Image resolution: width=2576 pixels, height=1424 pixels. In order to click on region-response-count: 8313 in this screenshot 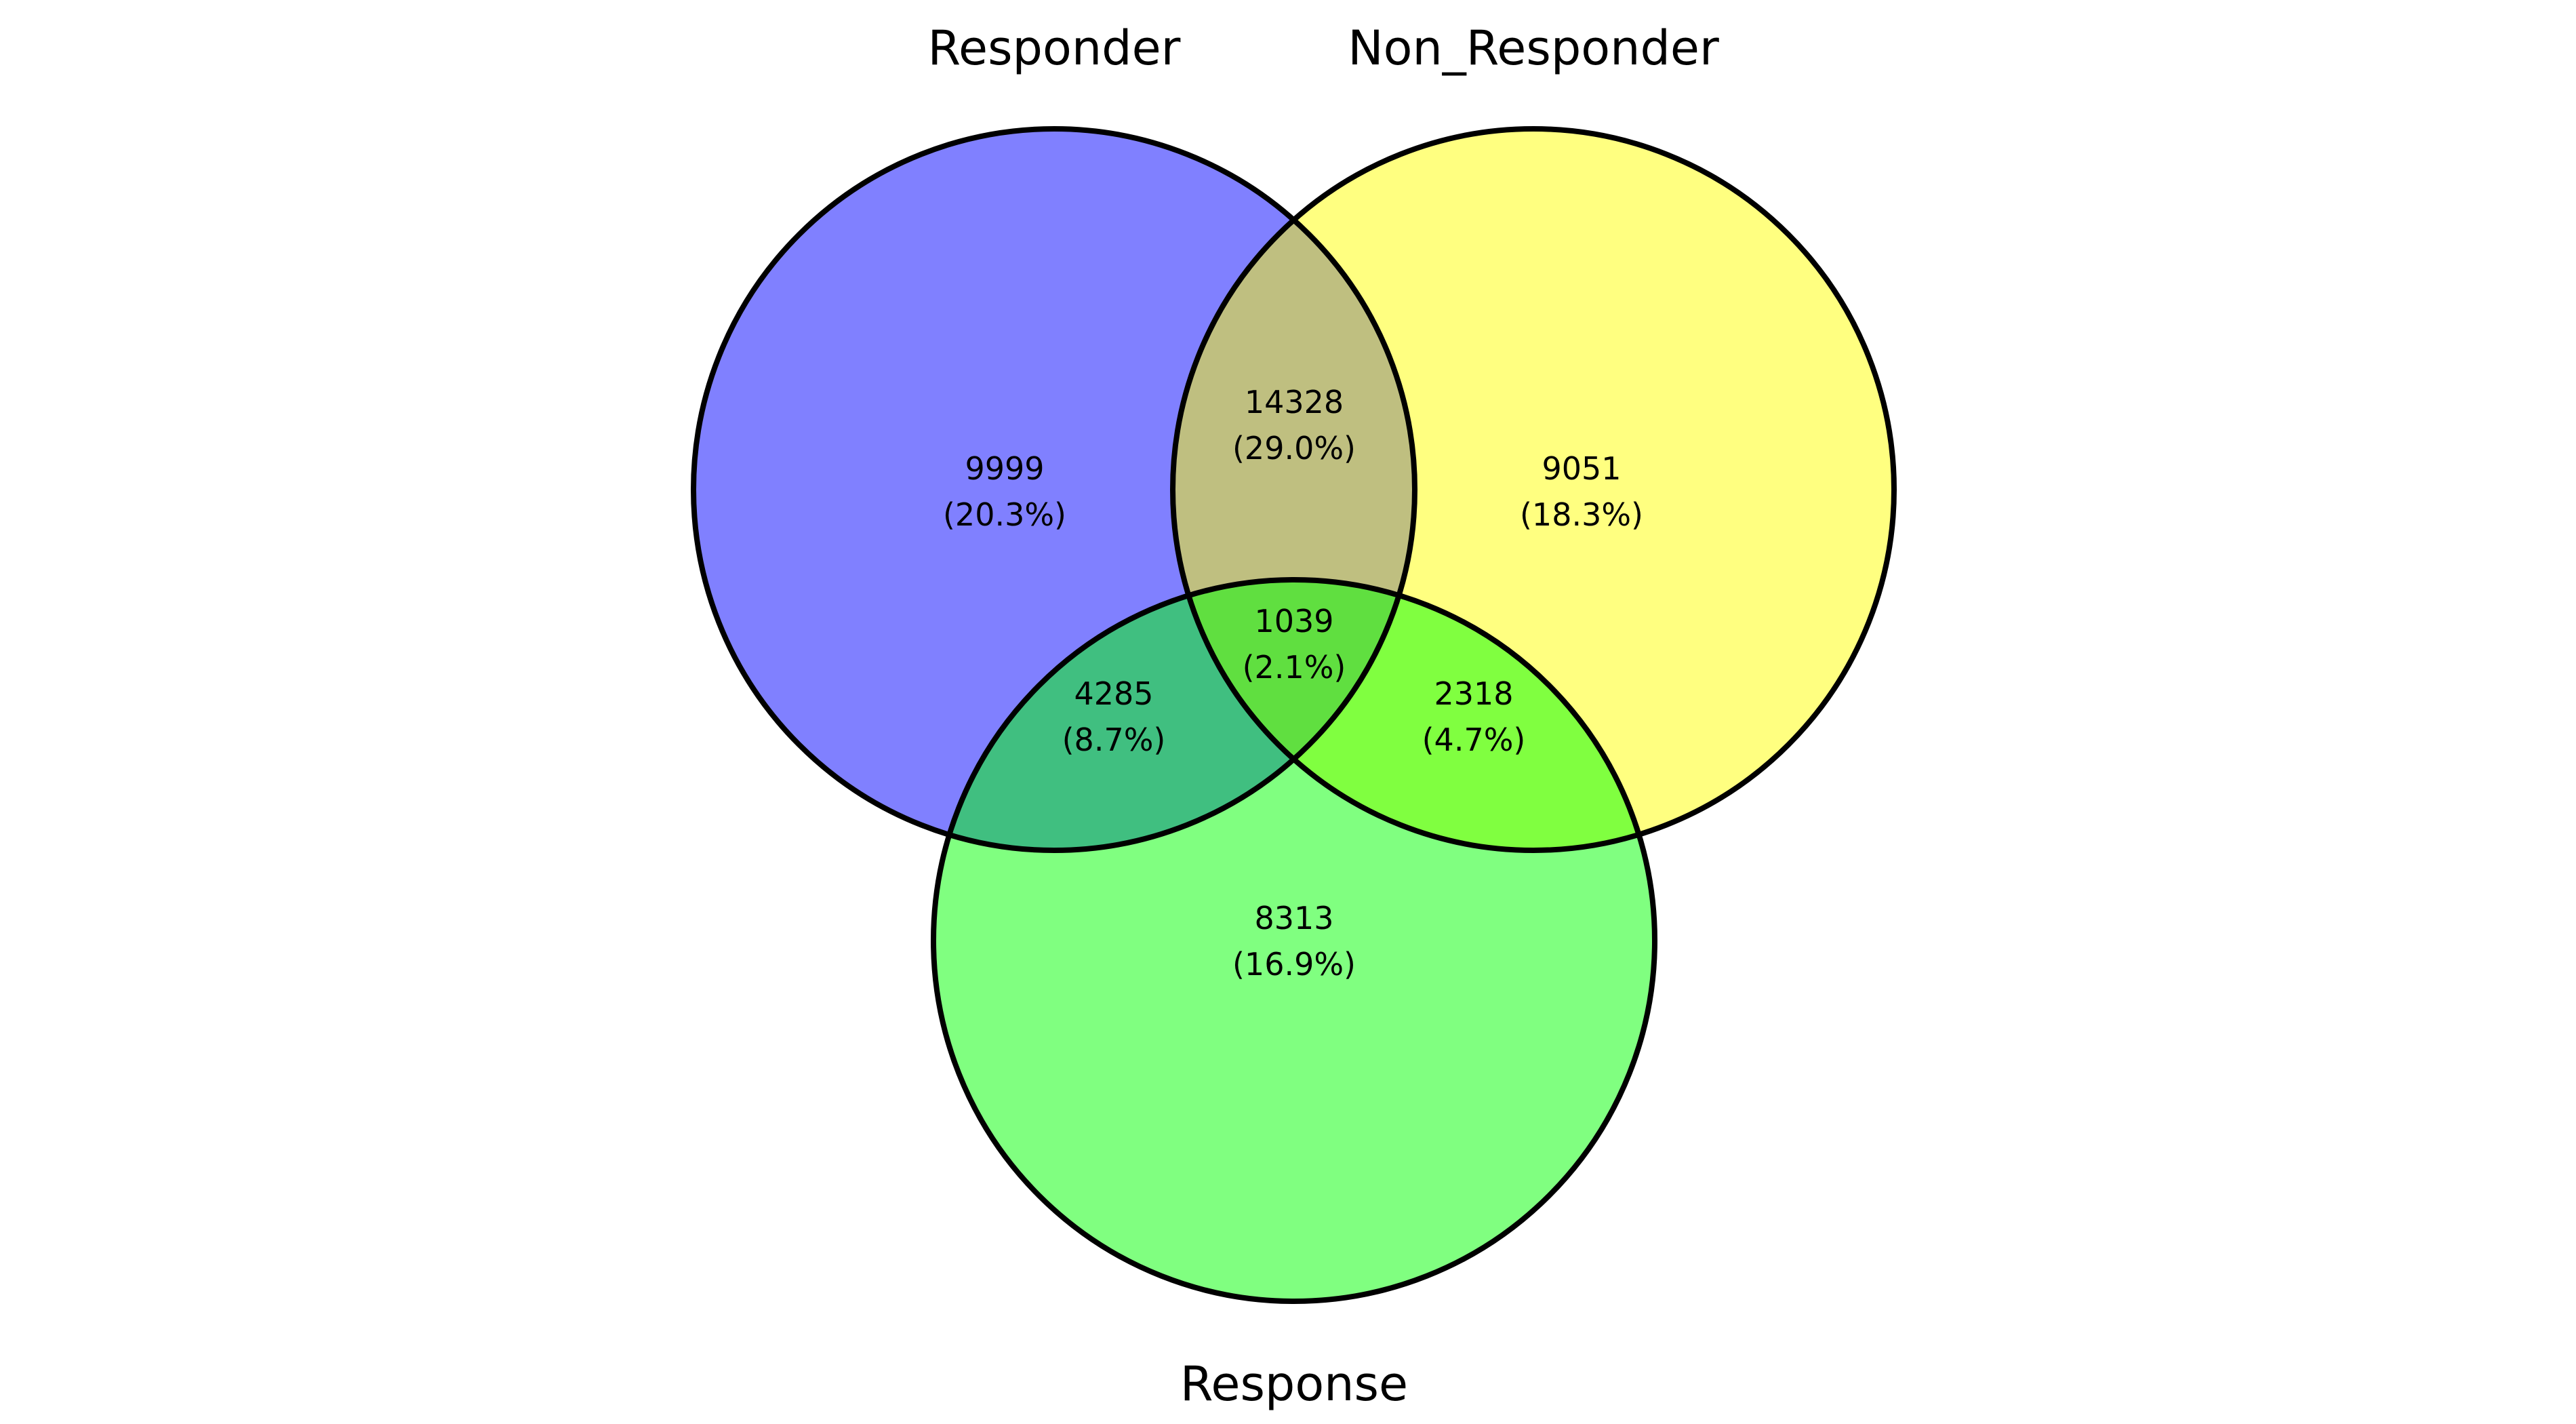, I will do `click(1293, 918)`.